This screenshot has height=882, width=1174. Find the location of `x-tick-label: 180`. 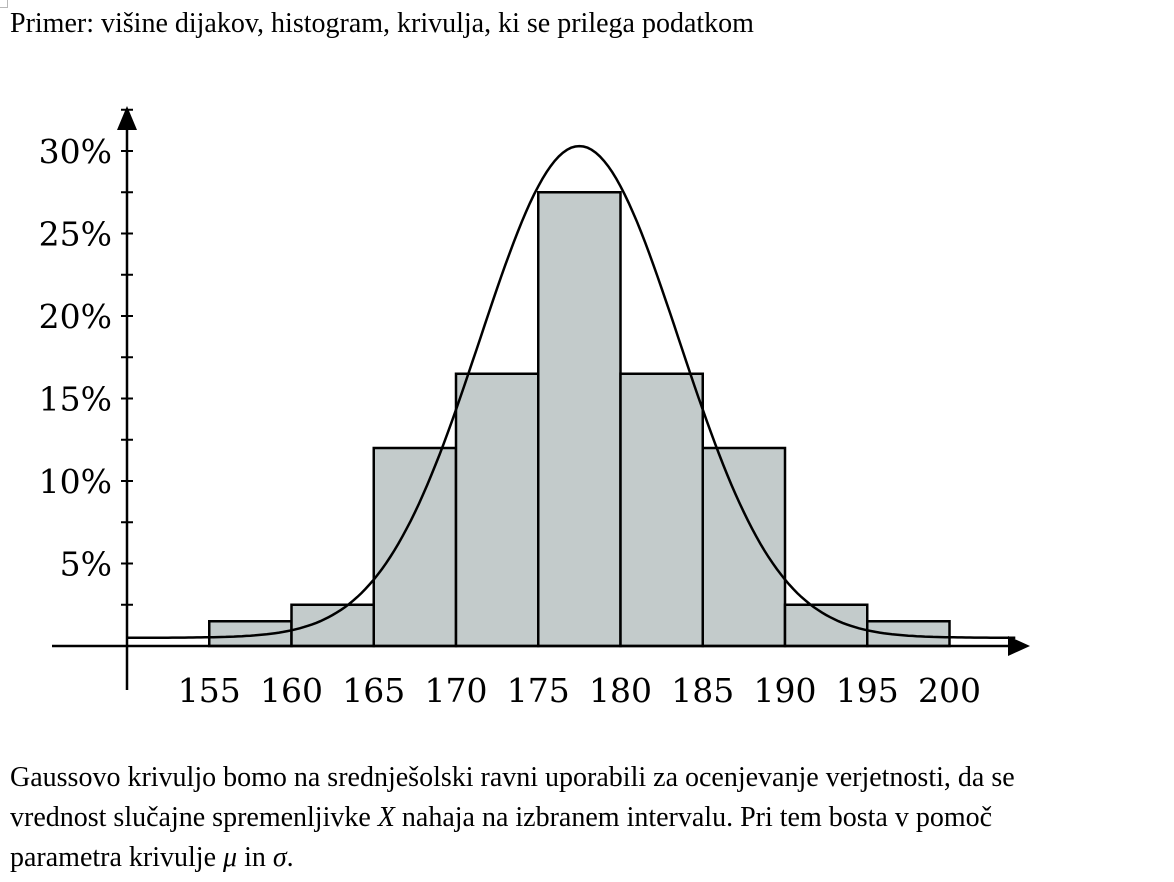

x-tick-label: 180 is located at coordinates (620, 690).